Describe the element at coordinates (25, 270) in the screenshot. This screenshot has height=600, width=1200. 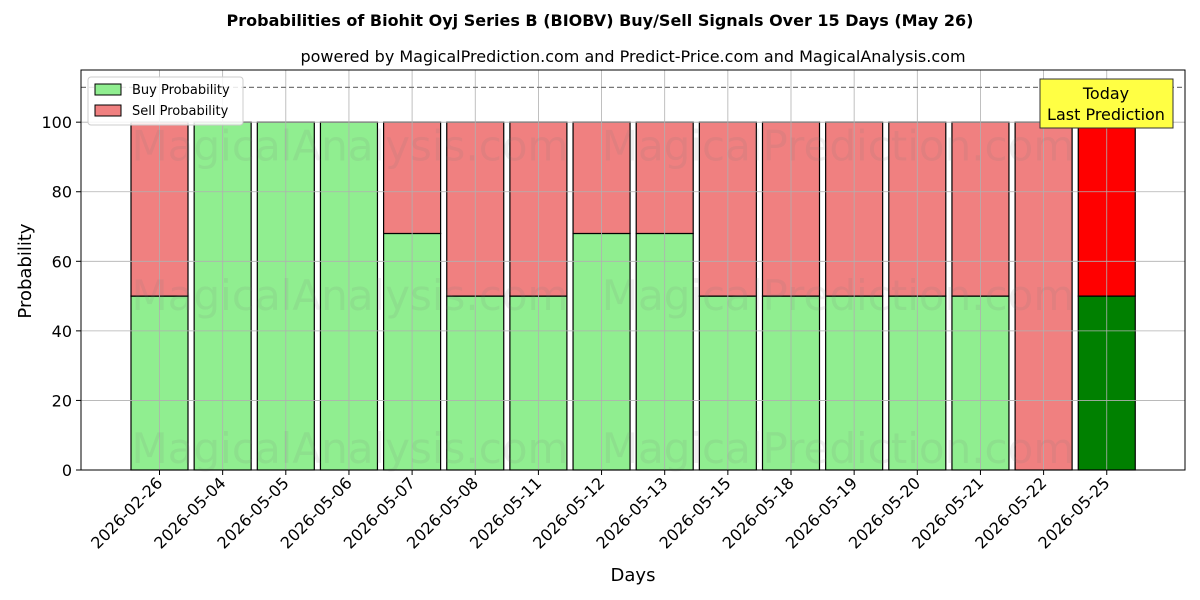
I see `y-axis-label: Probability` at that location.